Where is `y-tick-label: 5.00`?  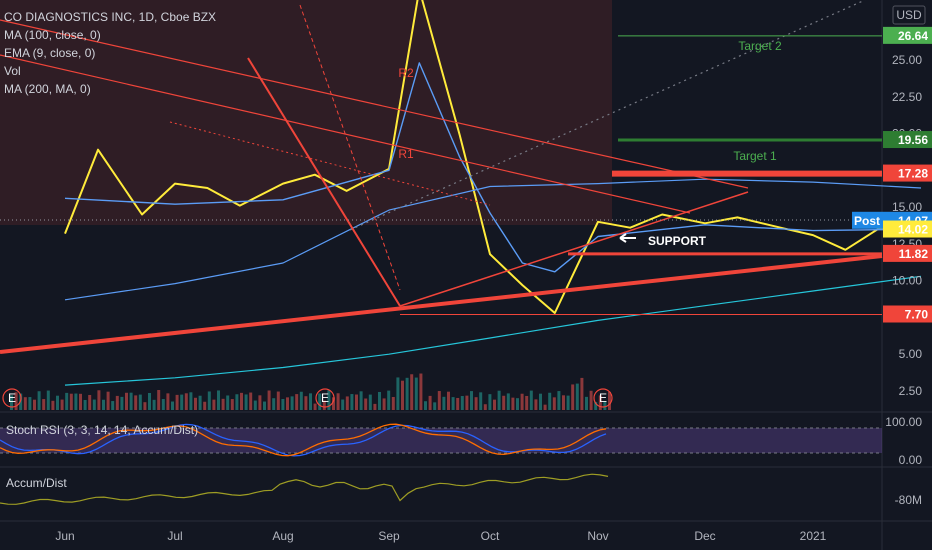 y-tick-label: 5.00 is located at coordinates (911, 354).